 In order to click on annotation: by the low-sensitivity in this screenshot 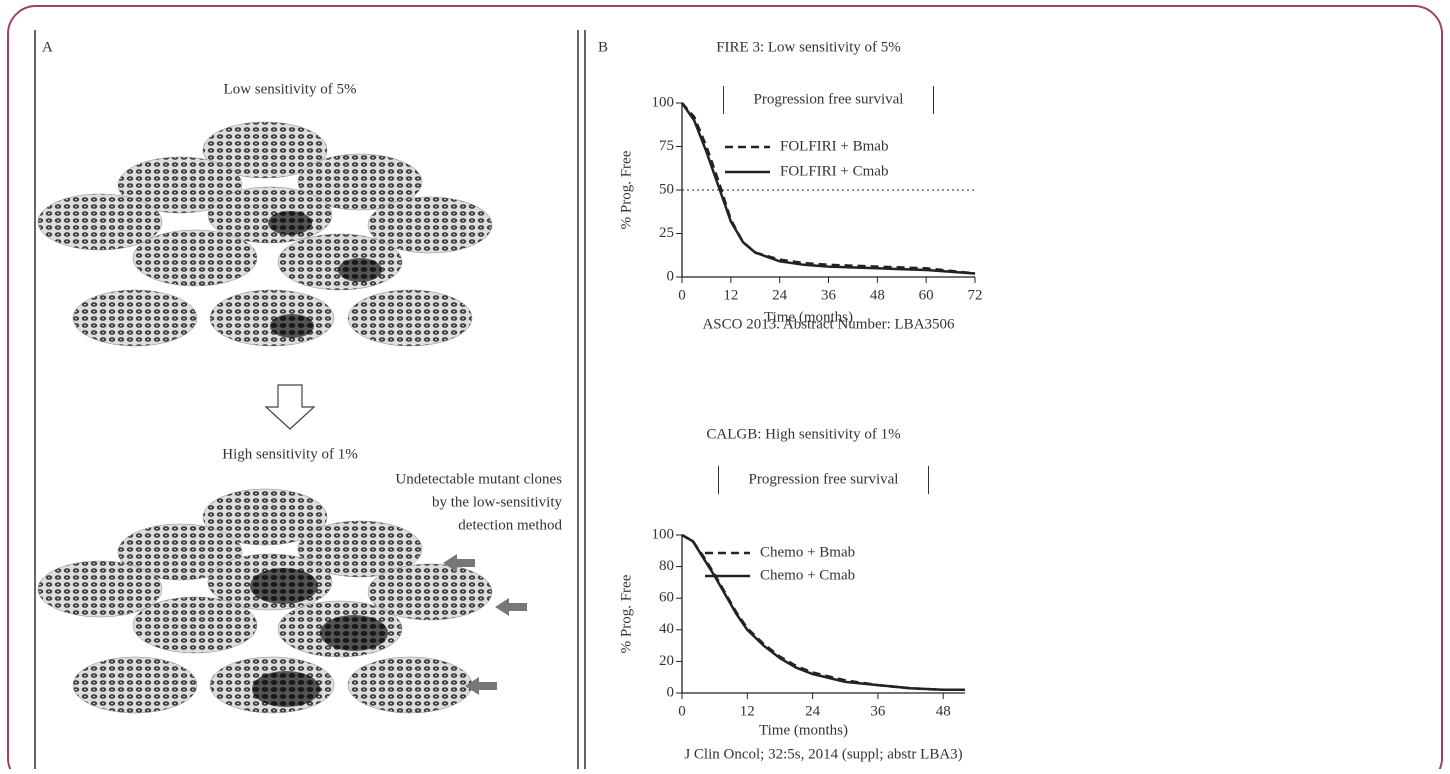, I will do `click(497, 502)`.